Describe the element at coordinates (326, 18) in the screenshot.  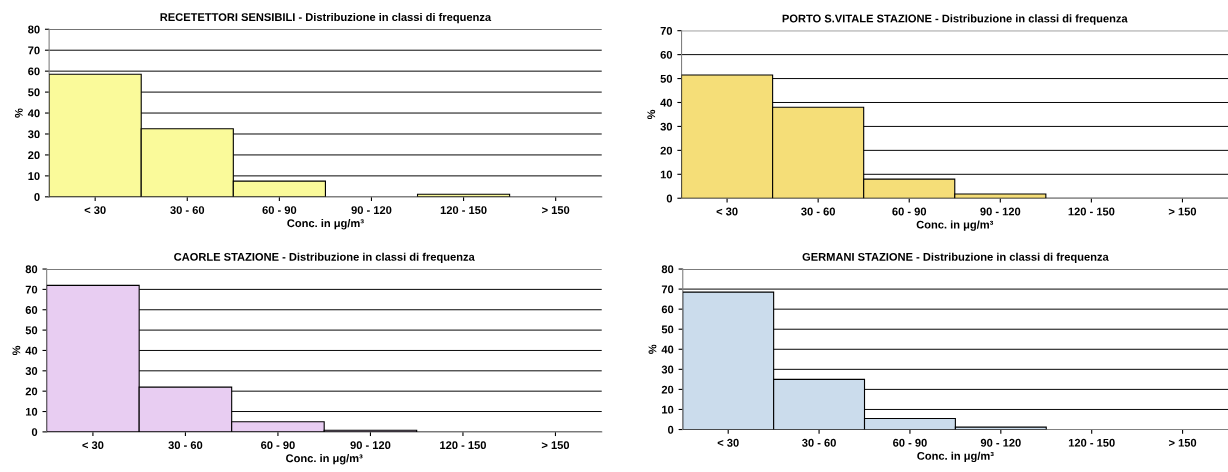
I see `chart-title: RECETETTORI SENSIBILI - Distribuzione in classi di frequenza` at that location.